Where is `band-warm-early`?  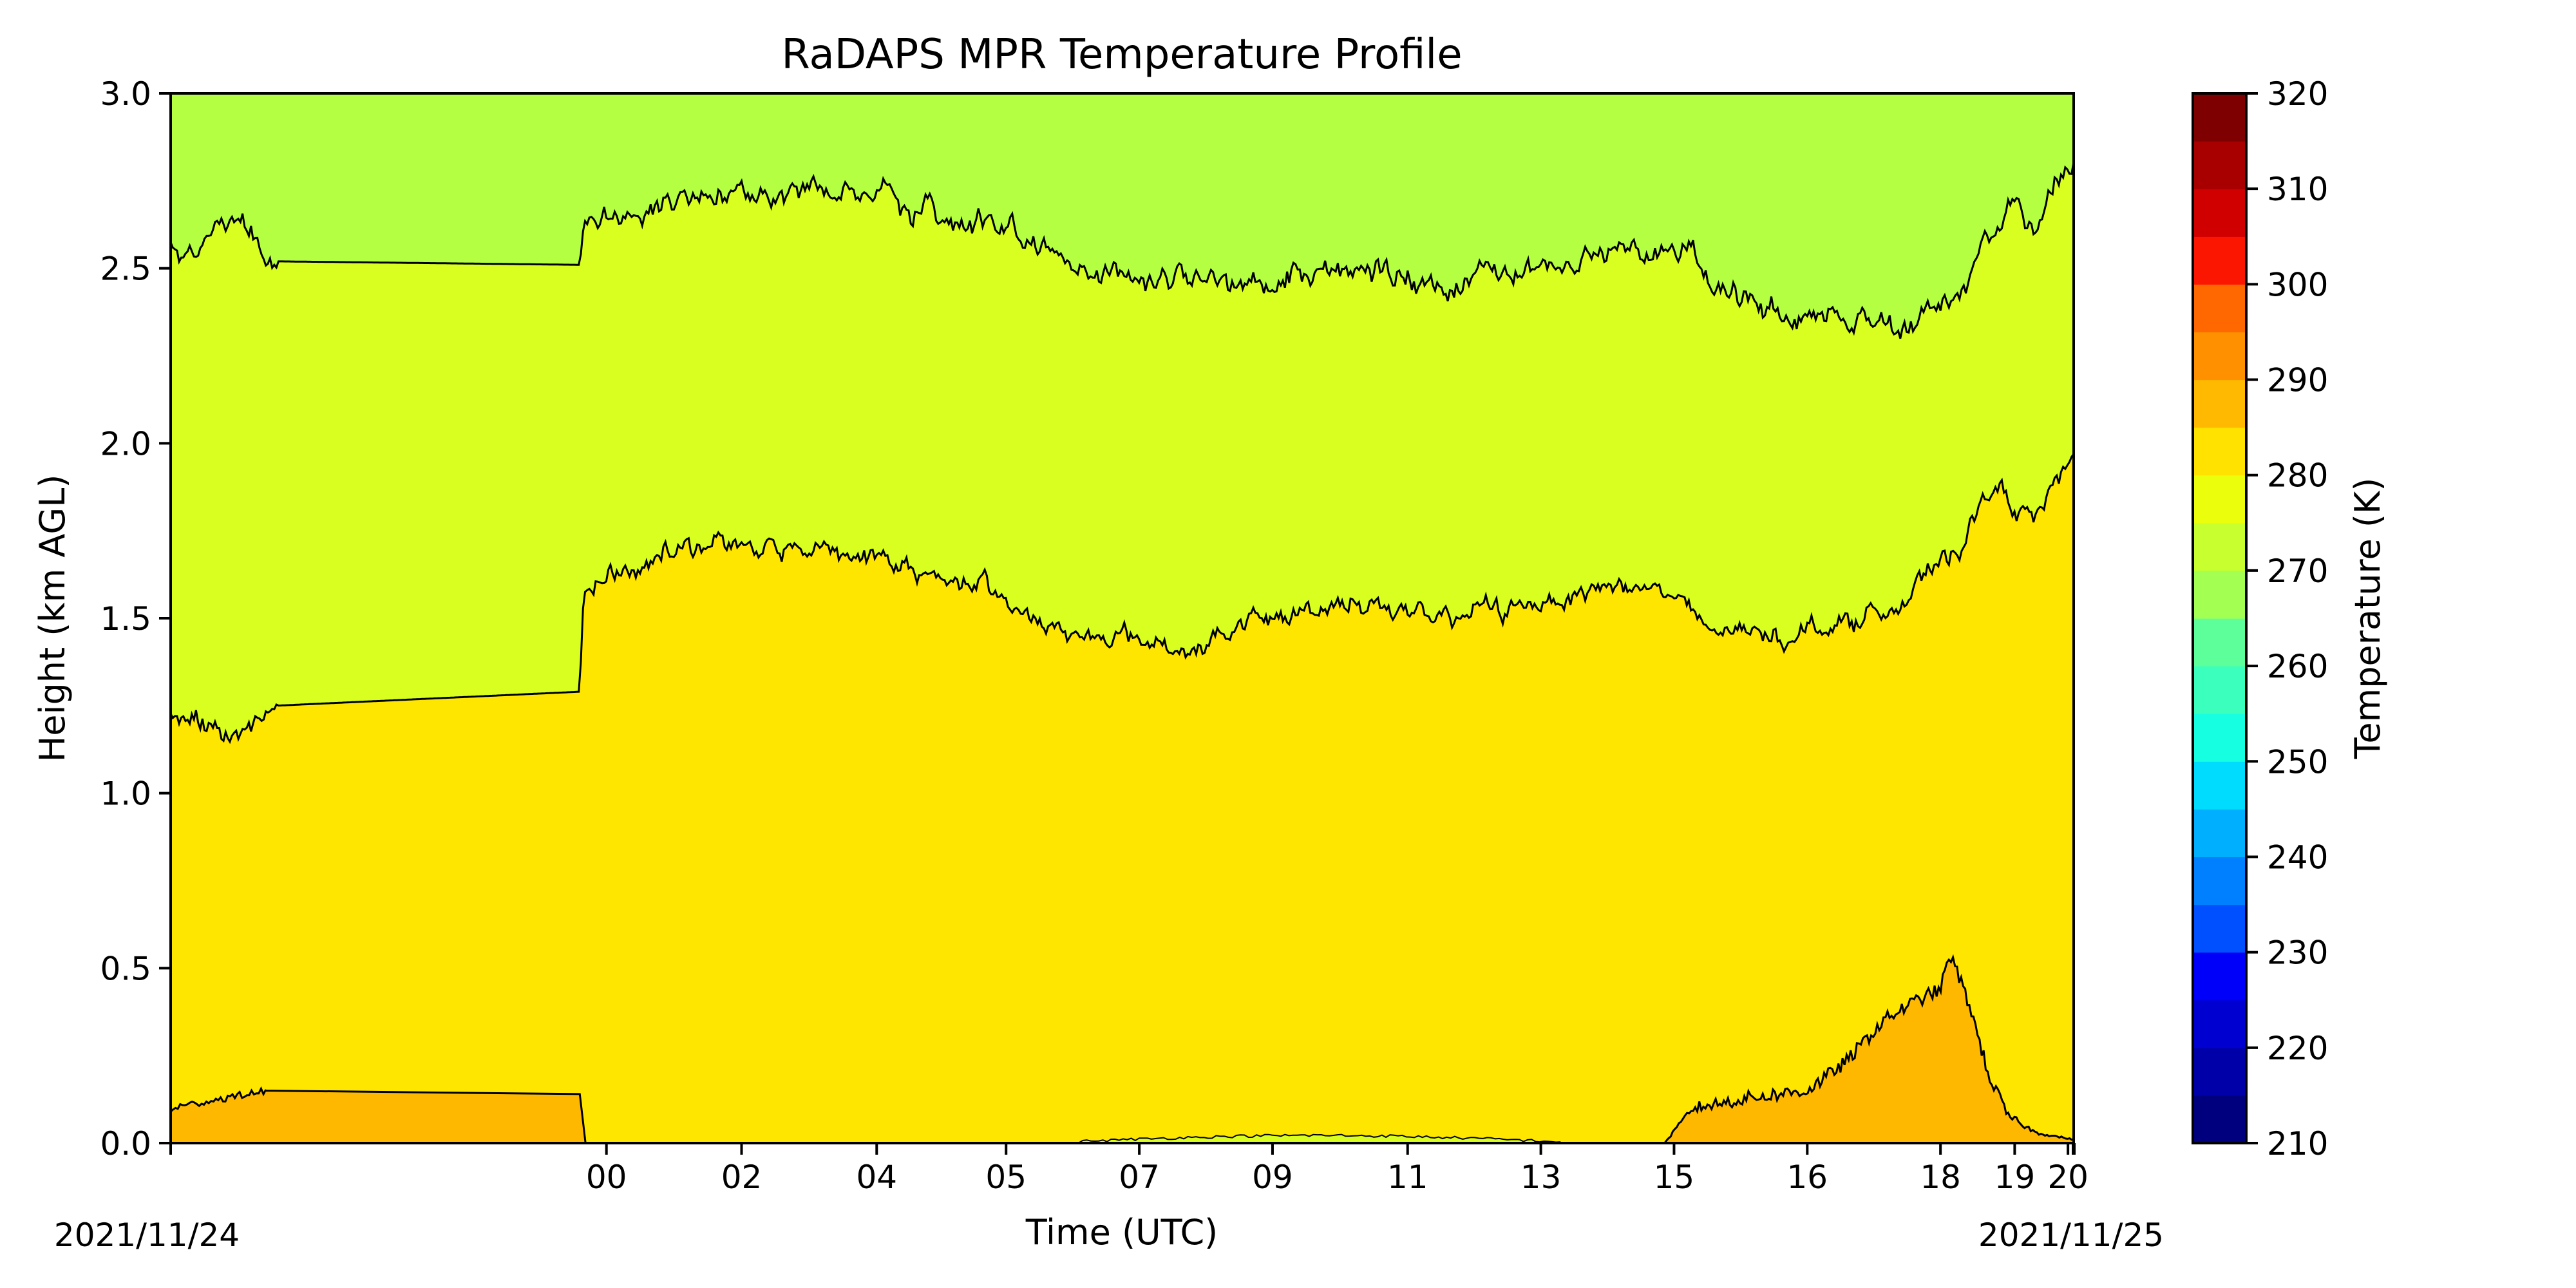
band-warm-early is located at coordinates (379, 1114).